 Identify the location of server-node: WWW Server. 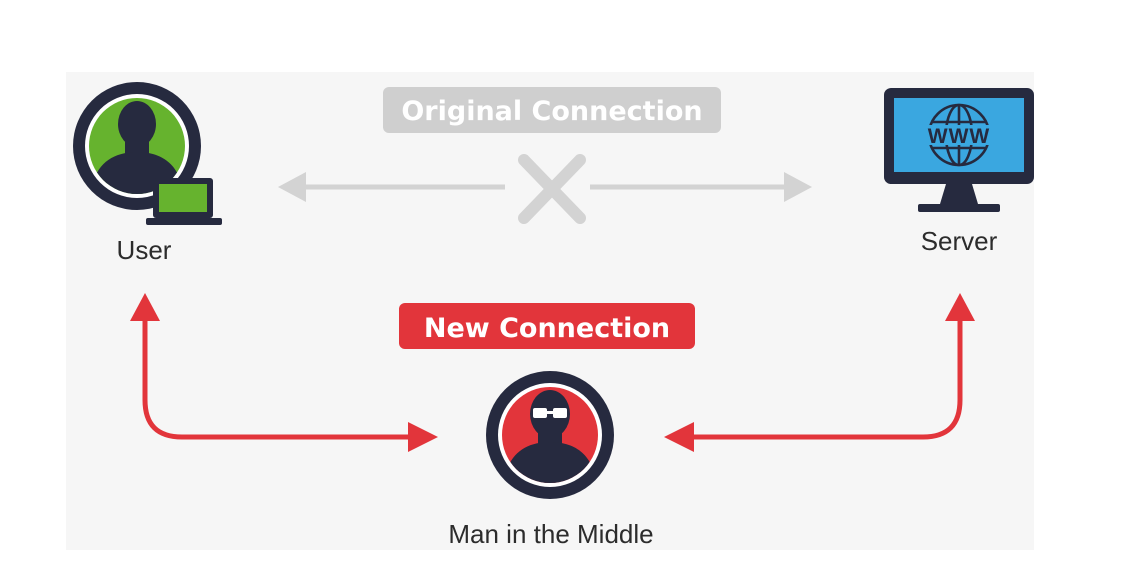
(959, 172).